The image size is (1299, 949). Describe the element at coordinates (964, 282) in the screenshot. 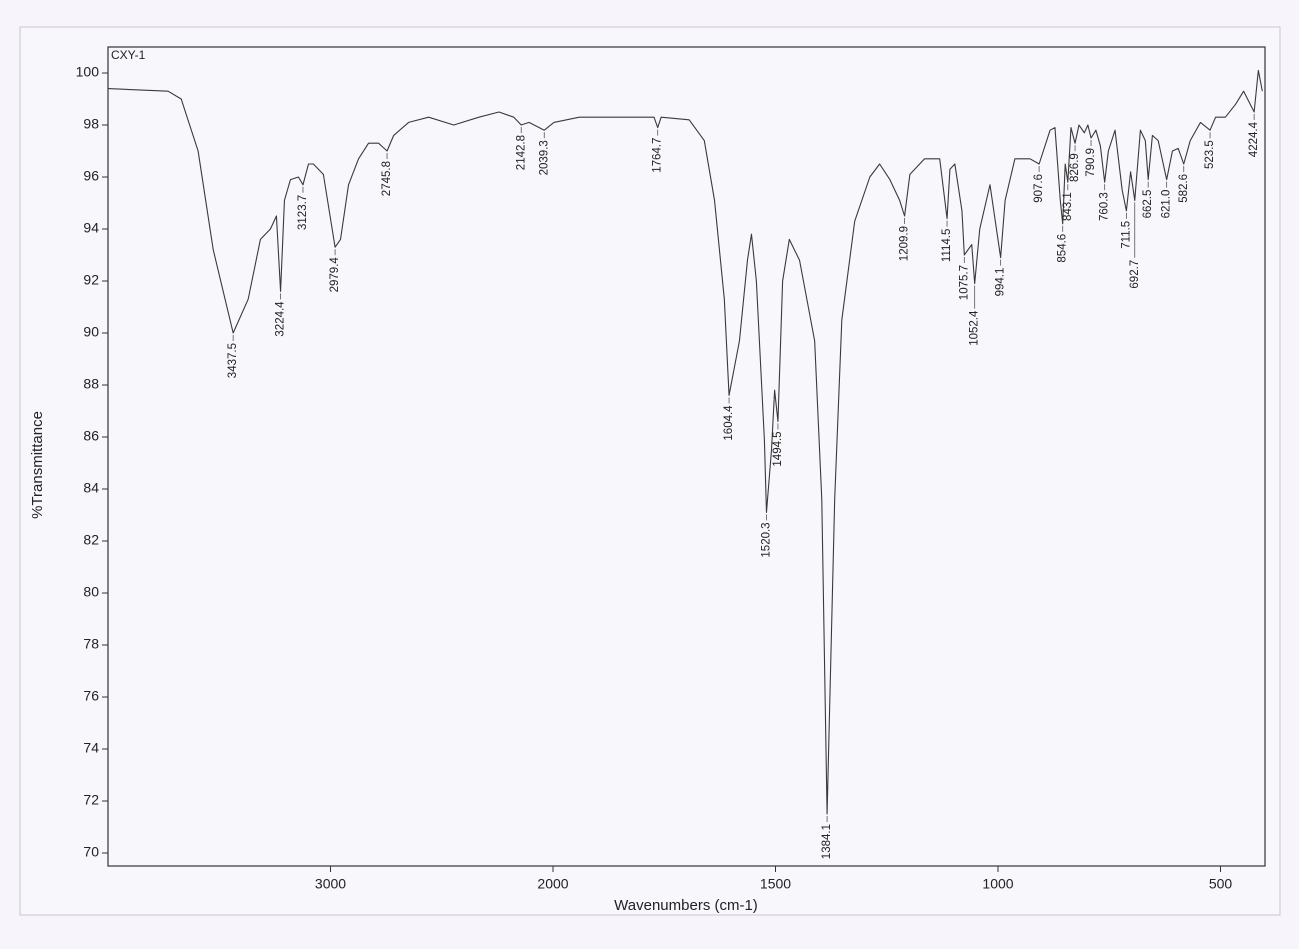

I see `peak-label: 1075.7` at that location.